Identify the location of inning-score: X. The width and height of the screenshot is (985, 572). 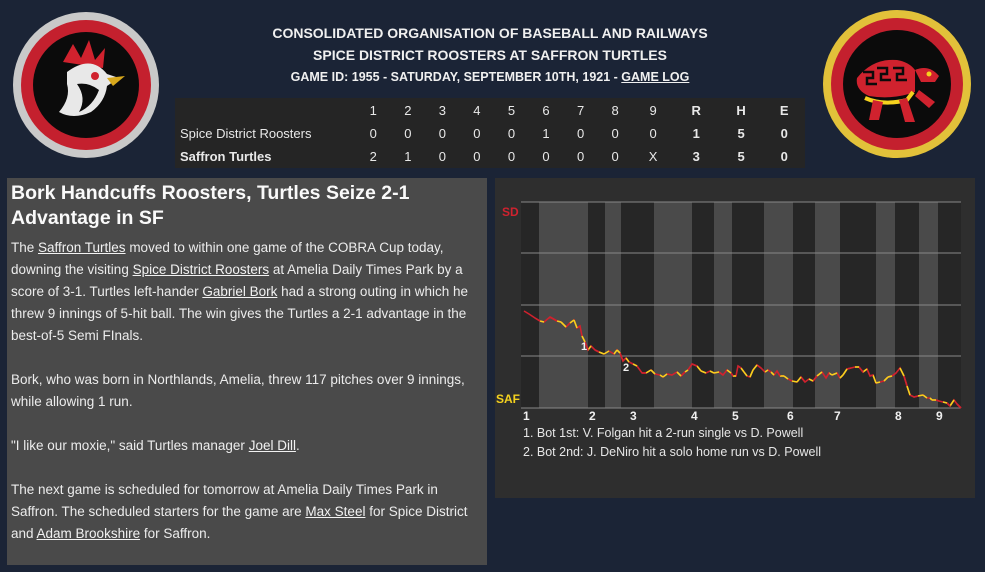
(653, 156).